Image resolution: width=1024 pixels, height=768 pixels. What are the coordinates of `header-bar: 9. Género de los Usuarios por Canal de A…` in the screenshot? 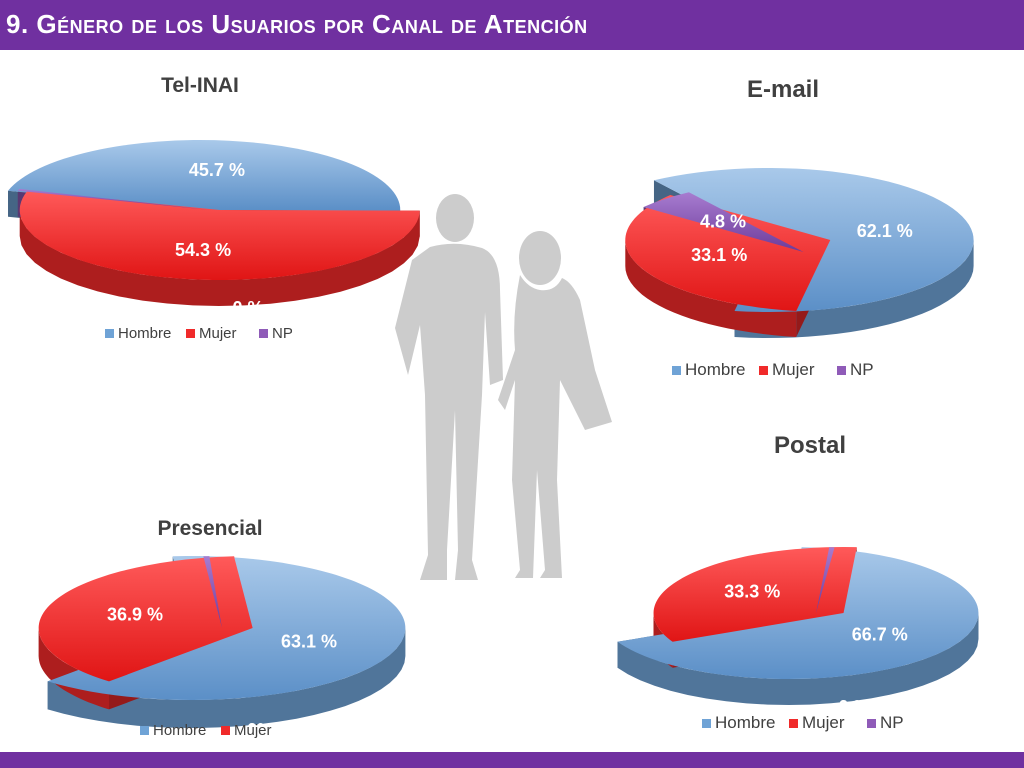 It's located at (512, 25).